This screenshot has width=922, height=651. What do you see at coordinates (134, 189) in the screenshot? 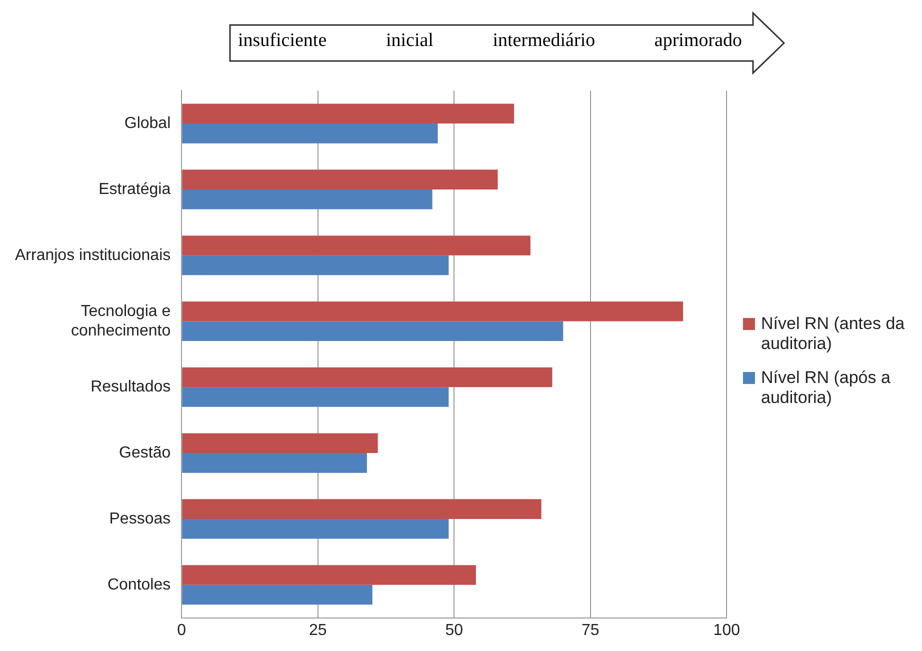
I see `y-tick-label: Estratégia` at bounding box center [134, 189].